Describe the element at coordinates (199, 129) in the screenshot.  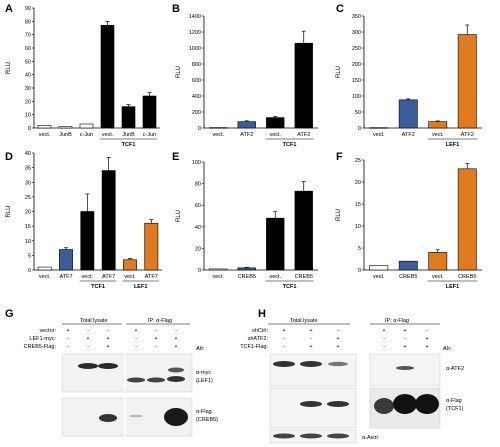
I see `chart-b-ytick-label: 0` at that location.